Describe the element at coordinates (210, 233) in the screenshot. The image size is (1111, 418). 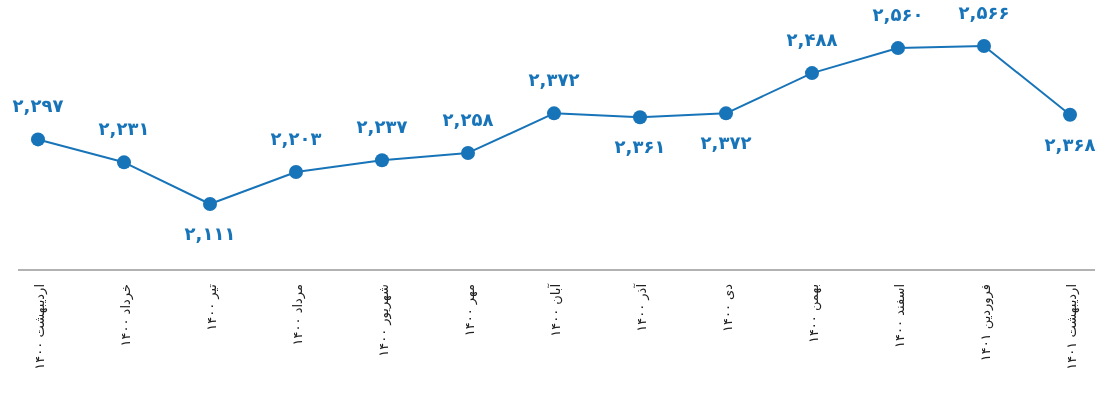
I see `data-label: ۲,۱۱۱` at that location.